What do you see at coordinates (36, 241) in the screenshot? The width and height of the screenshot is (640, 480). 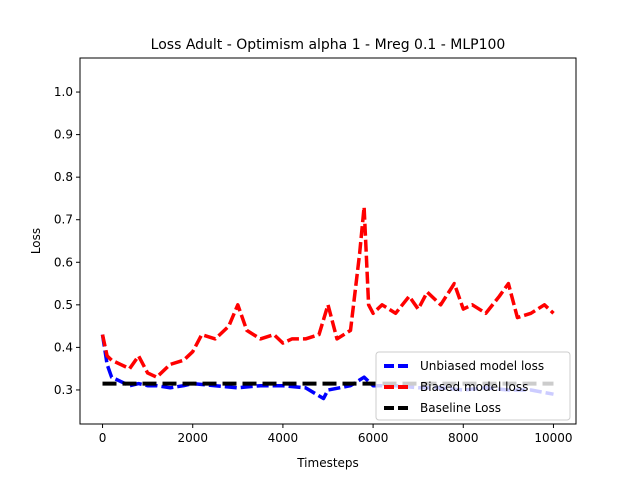 I see `y-axis-label: Loss` at bounding box center [36, 241].